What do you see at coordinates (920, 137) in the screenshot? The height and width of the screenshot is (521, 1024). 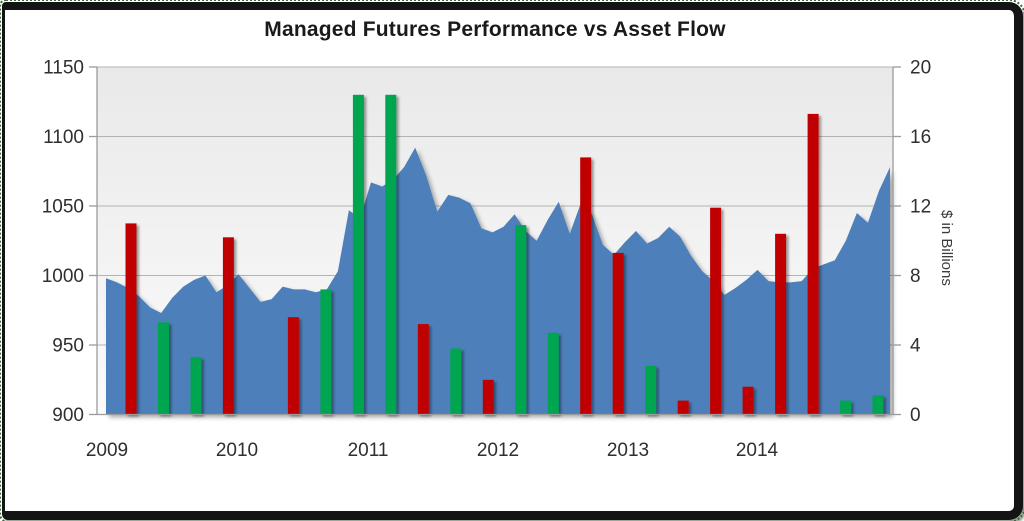 I see `right-tick-label-16: 16` at bounding box center [920, 137].